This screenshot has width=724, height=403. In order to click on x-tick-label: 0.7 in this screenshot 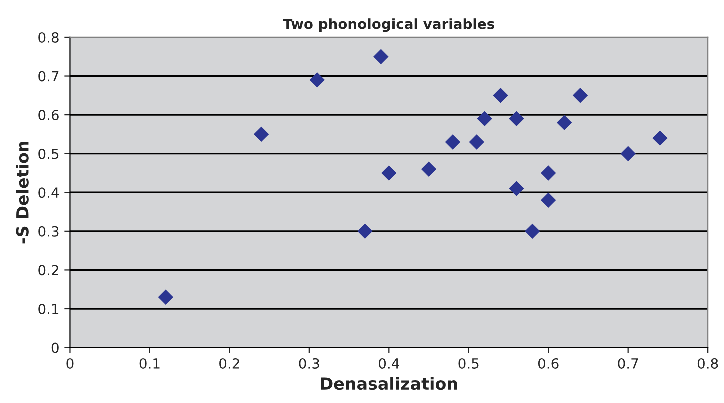, I will do `click(628, 363)`.